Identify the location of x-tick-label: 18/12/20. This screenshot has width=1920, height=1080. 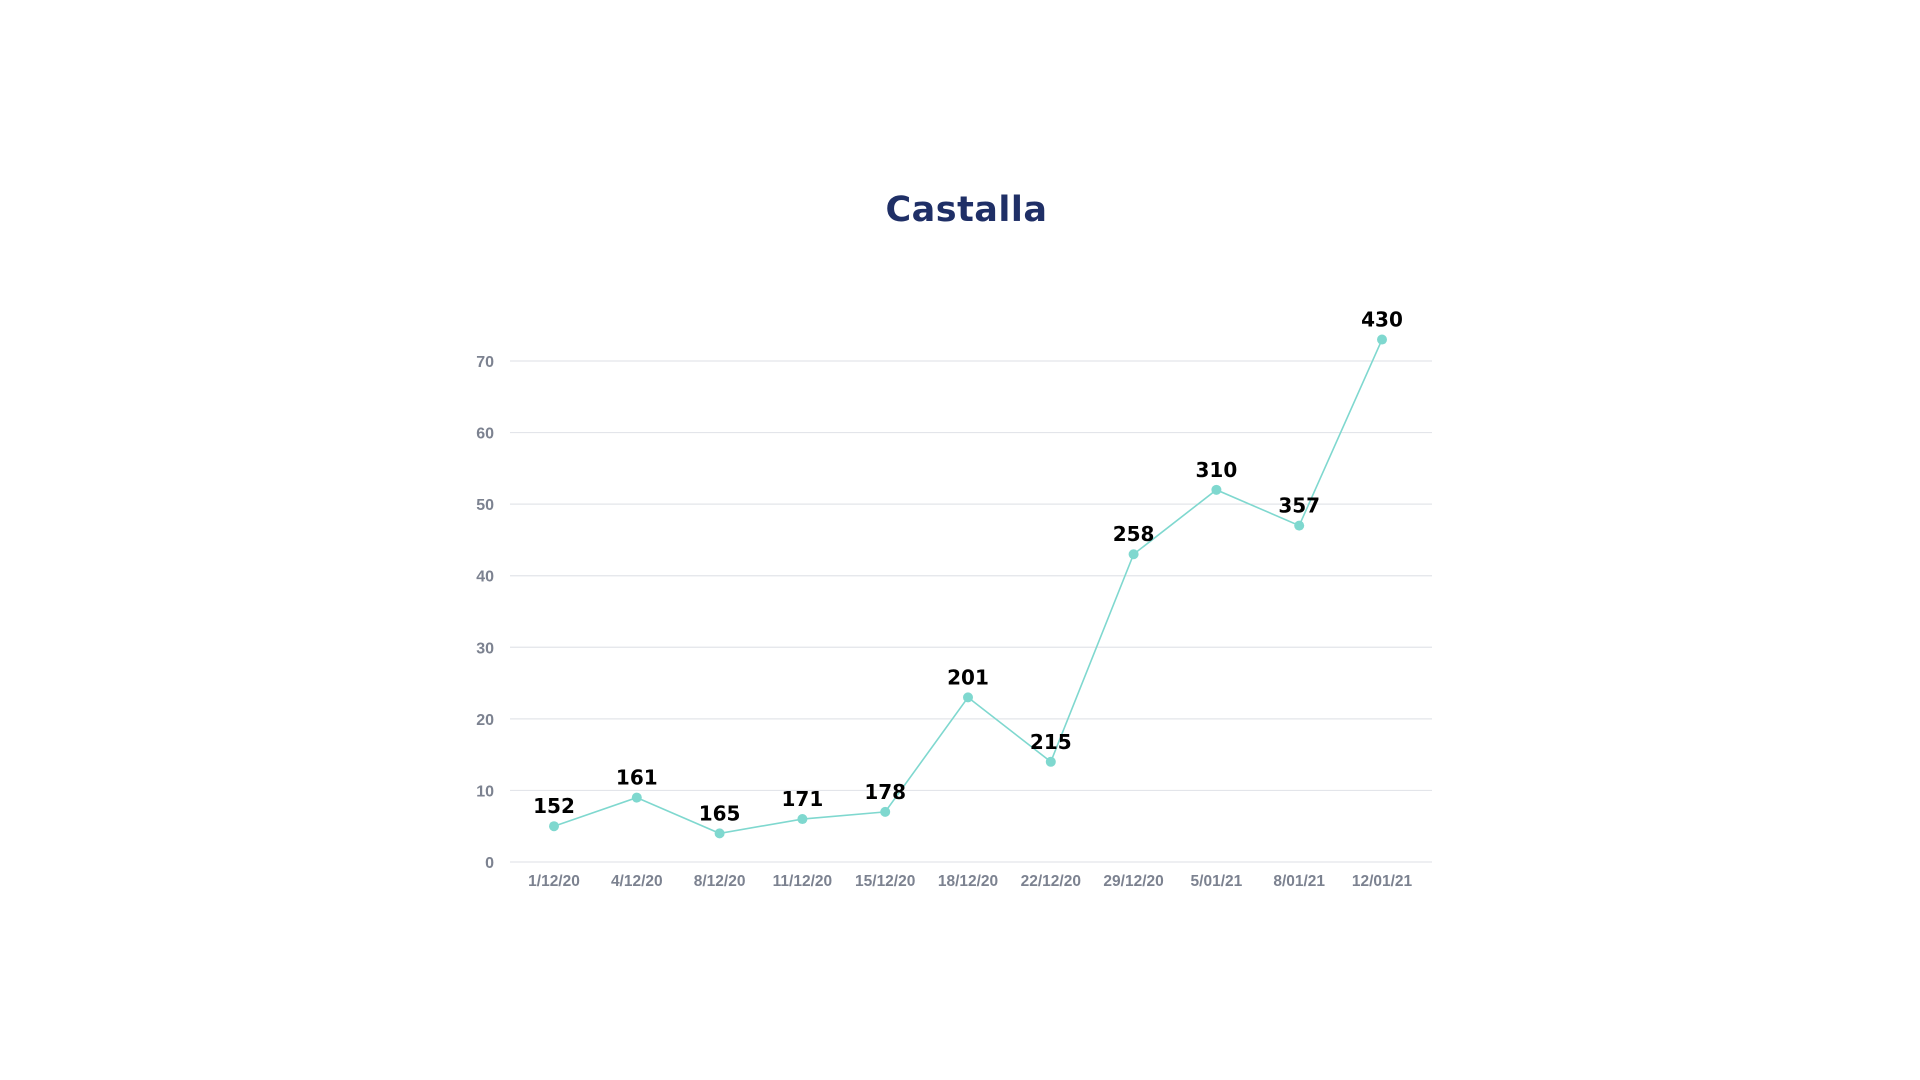
(968, 881).